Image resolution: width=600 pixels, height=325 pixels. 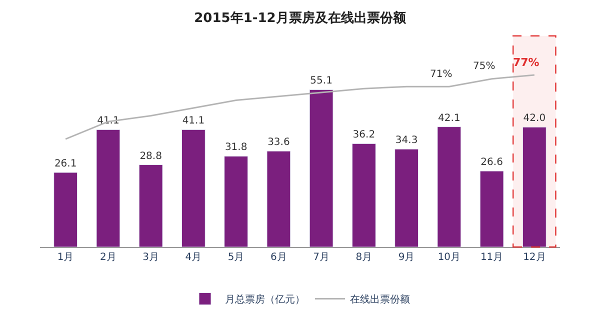 What do you see at coordinates (278, 257) in the screenshot?
I see `x-tick-label: 6月` at bounding box center [278, 257].